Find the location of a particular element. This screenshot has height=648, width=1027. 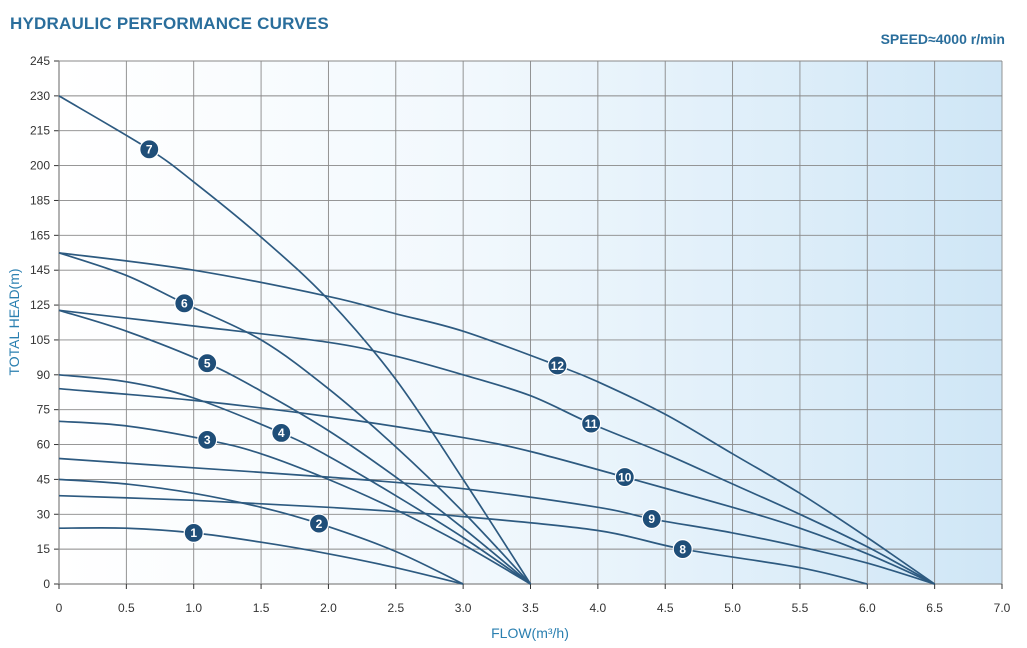

y-tick-label: 105 is located at coordinates (40, 340).